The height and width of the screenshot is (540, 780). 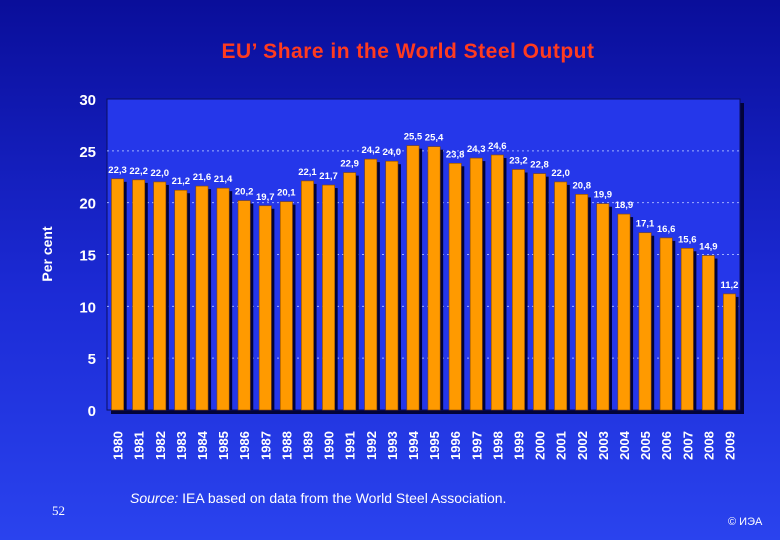 What do you see at coordinates (118, 445) in the screenshot?
I see `x-tick-label: 1980` at bounding box center [118, 445].